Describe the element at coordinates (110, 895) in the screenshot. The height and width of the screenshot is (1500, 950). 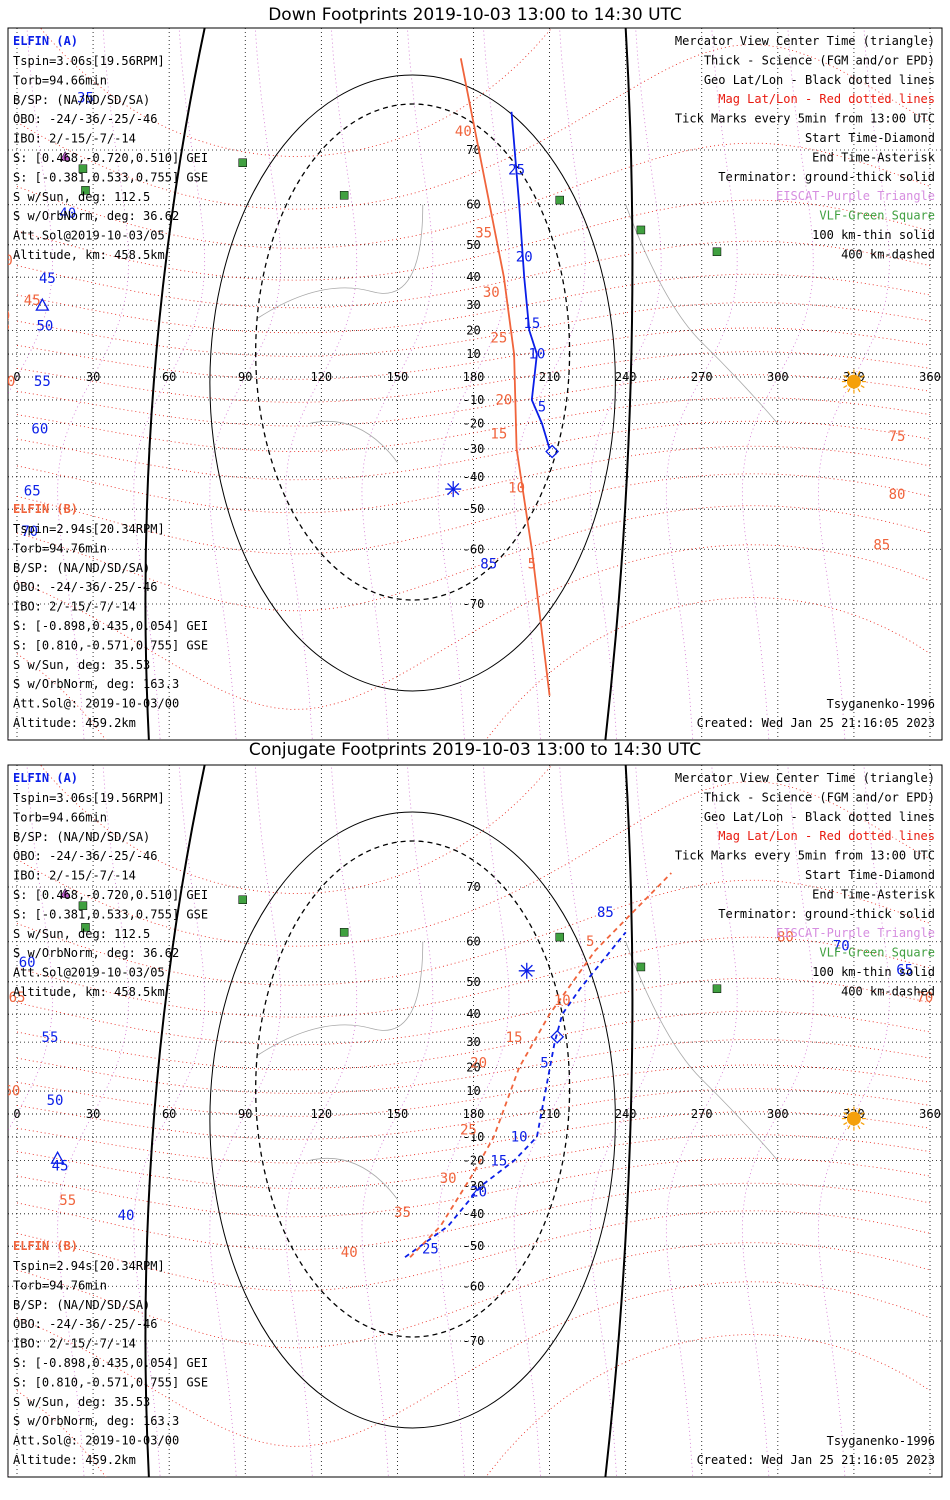
I see `elfin-a-line: S: [0.468,-0.720,0.510] GEI` at that location.